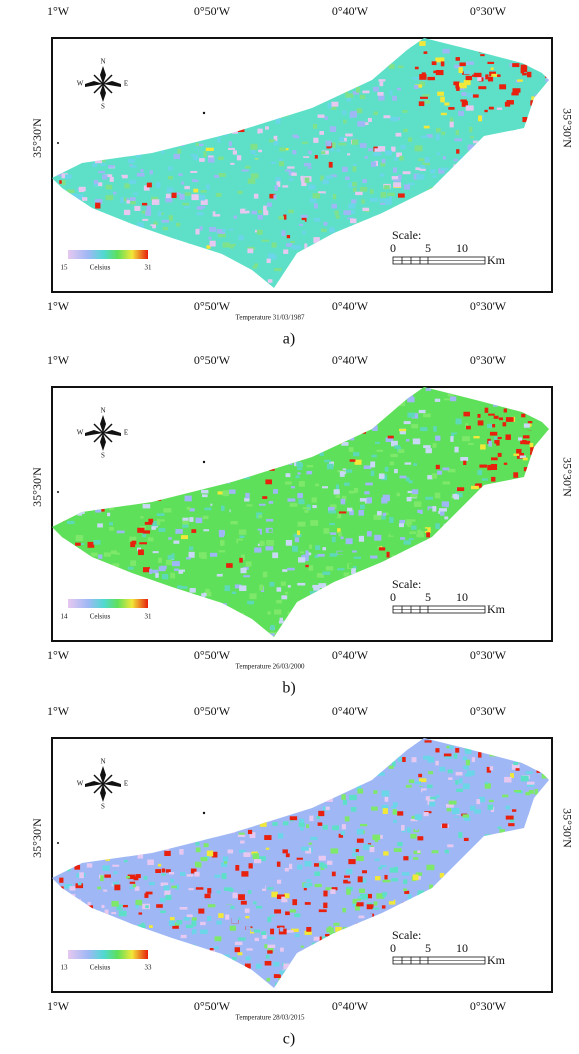 The width and height of the screenshot is (579, 1054). What do you see at coordinates (350, 1006) in the screenshot?
I see `bottom-coordinate: 0°40'W` at bounding box center [350, 1006].